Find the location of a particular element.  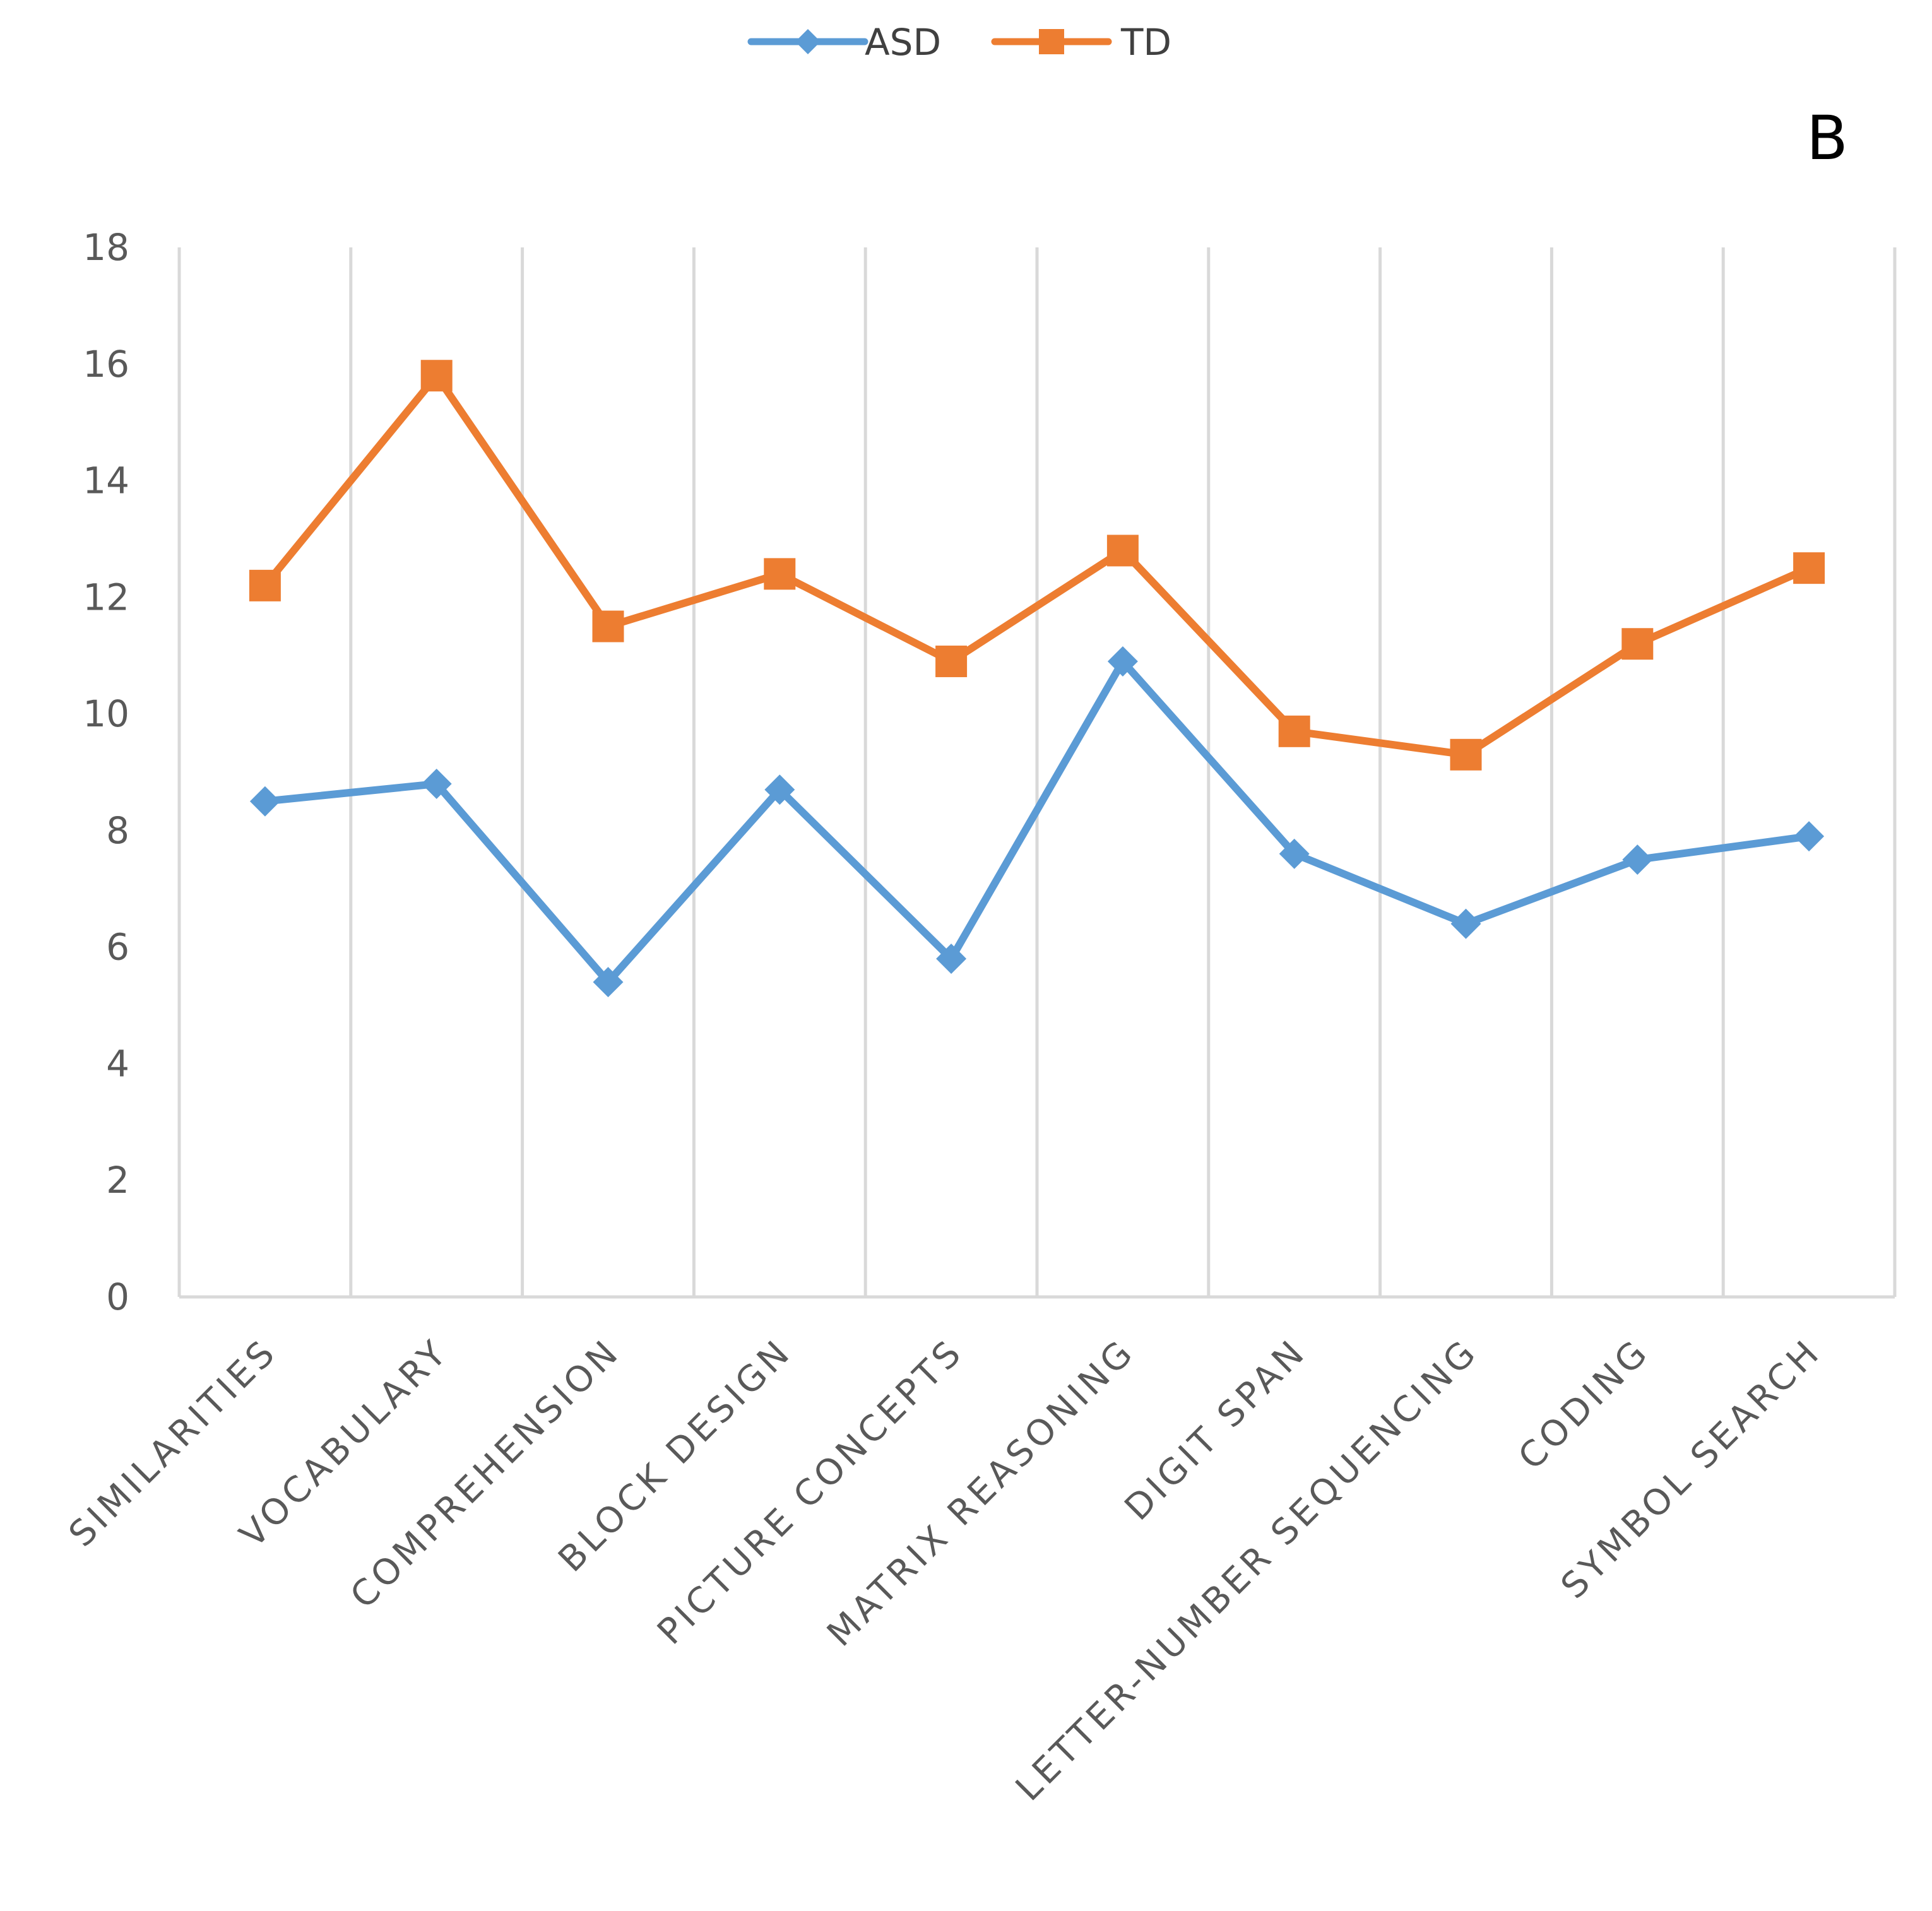

data-point-asd-vocabulary is located at coordinates (436, 783).